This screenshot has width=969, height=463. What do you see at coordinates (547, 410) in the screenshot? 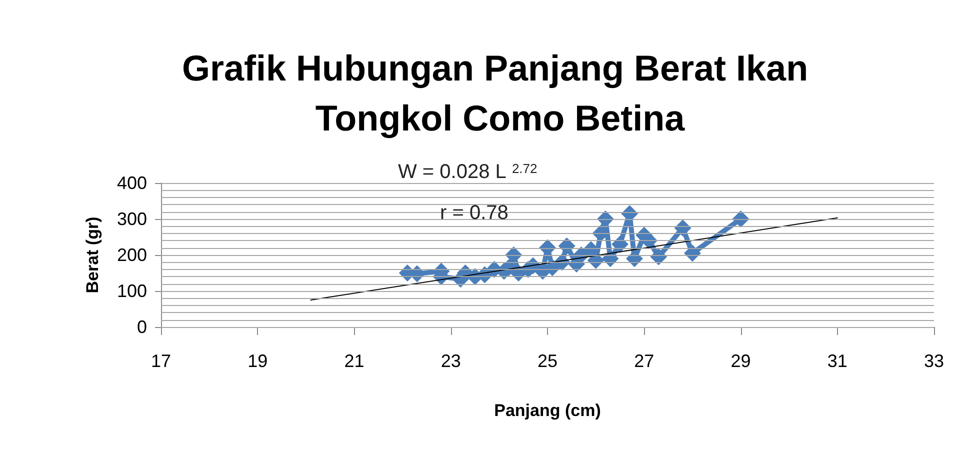
I see `x-axis-title: Panjang (cm)` at bounding box center [547, 410].